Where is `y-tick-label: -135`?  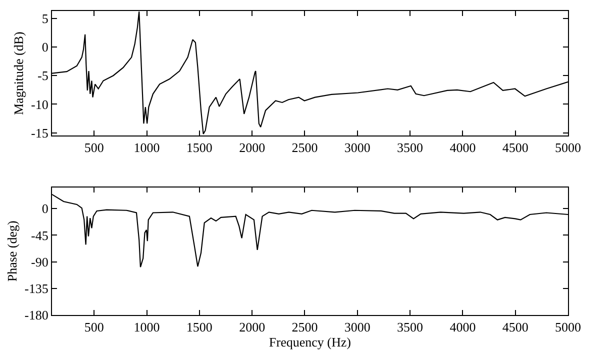 y-tick-label: -135 is located at coordinates (36, 288).